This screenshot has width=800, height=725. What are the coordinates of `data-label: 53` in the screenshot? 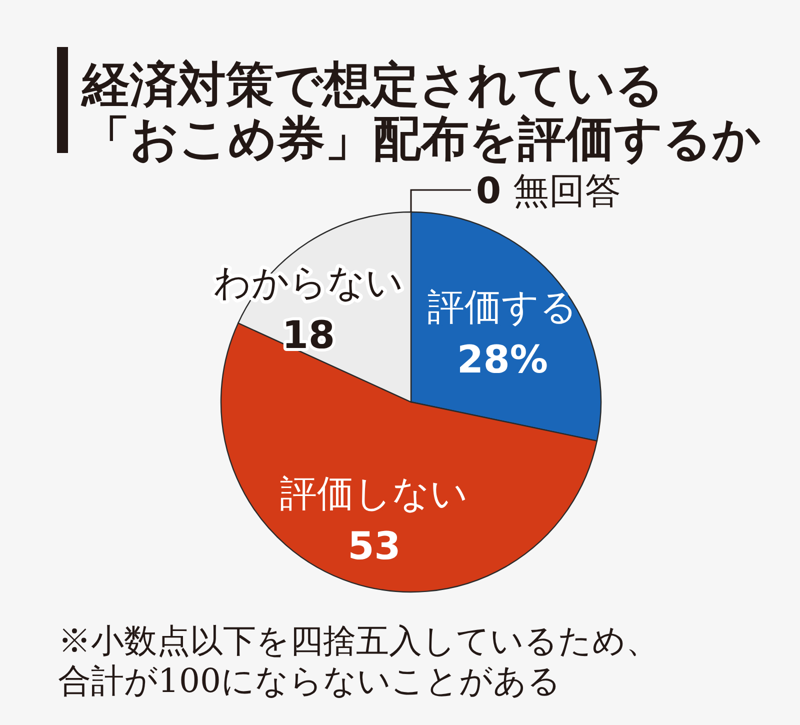 It's located at (374, 546).